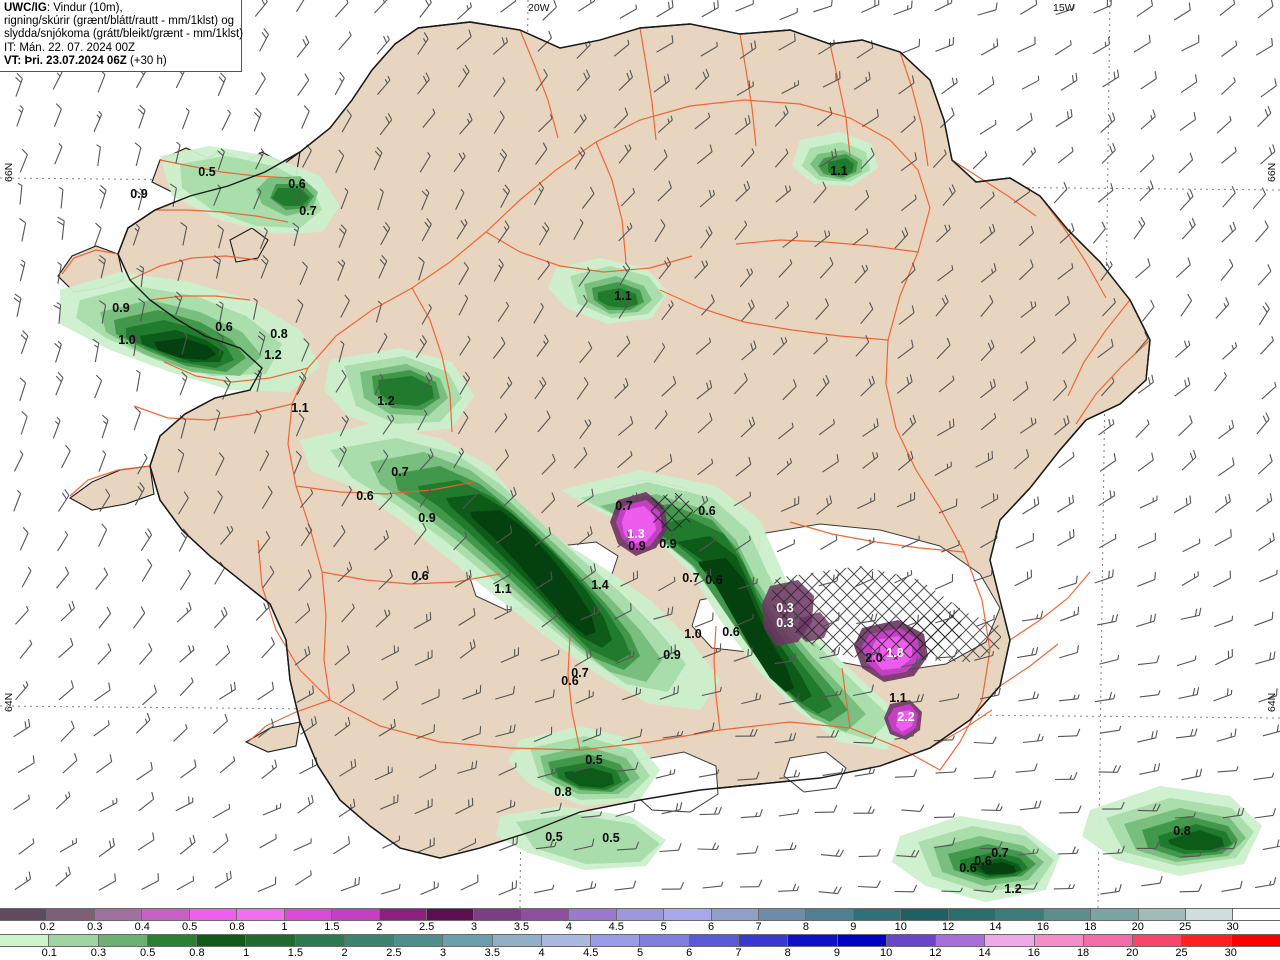 Image resolution: width=1280 pixels, height=960 pixels. What do you see at coordinates (148, 953) in the screenshot?
I see `colorbar-tick-label: 0.5` at bounding box center [148, 953].